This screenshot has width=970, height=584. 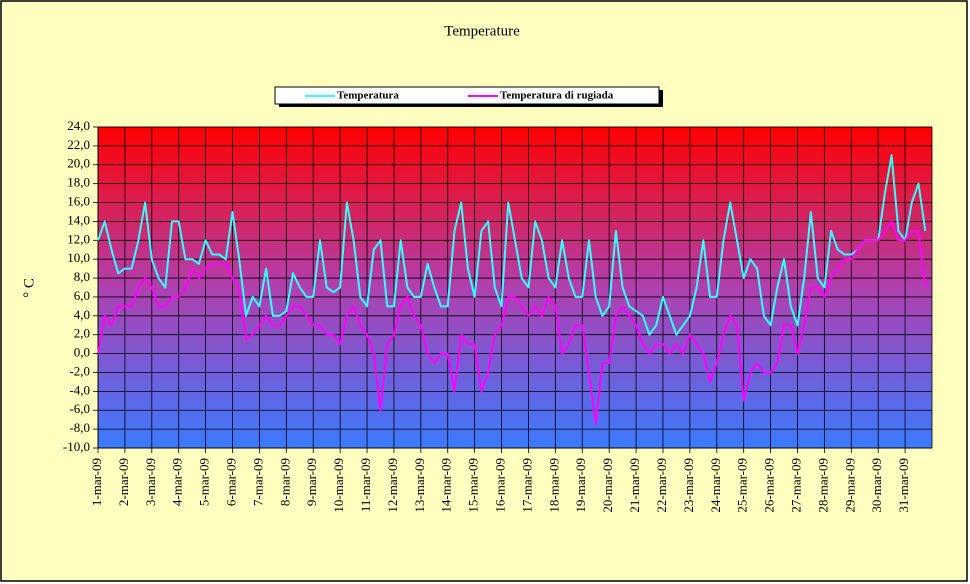 I want to click on x-tick-label: 11-mar-09, so click(x=365, y=485).